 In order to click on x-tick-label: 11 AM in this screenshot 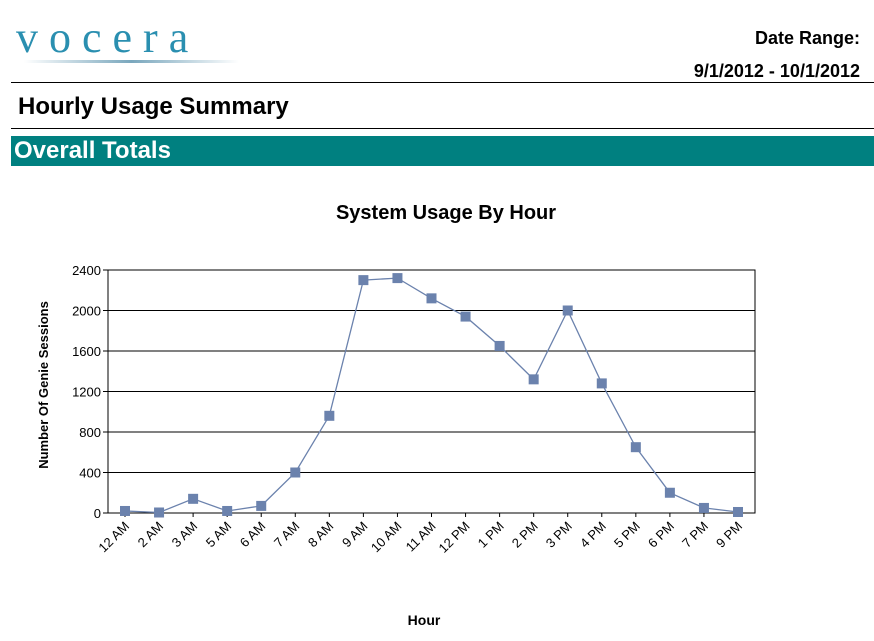, I will do `click(421, 537)`.